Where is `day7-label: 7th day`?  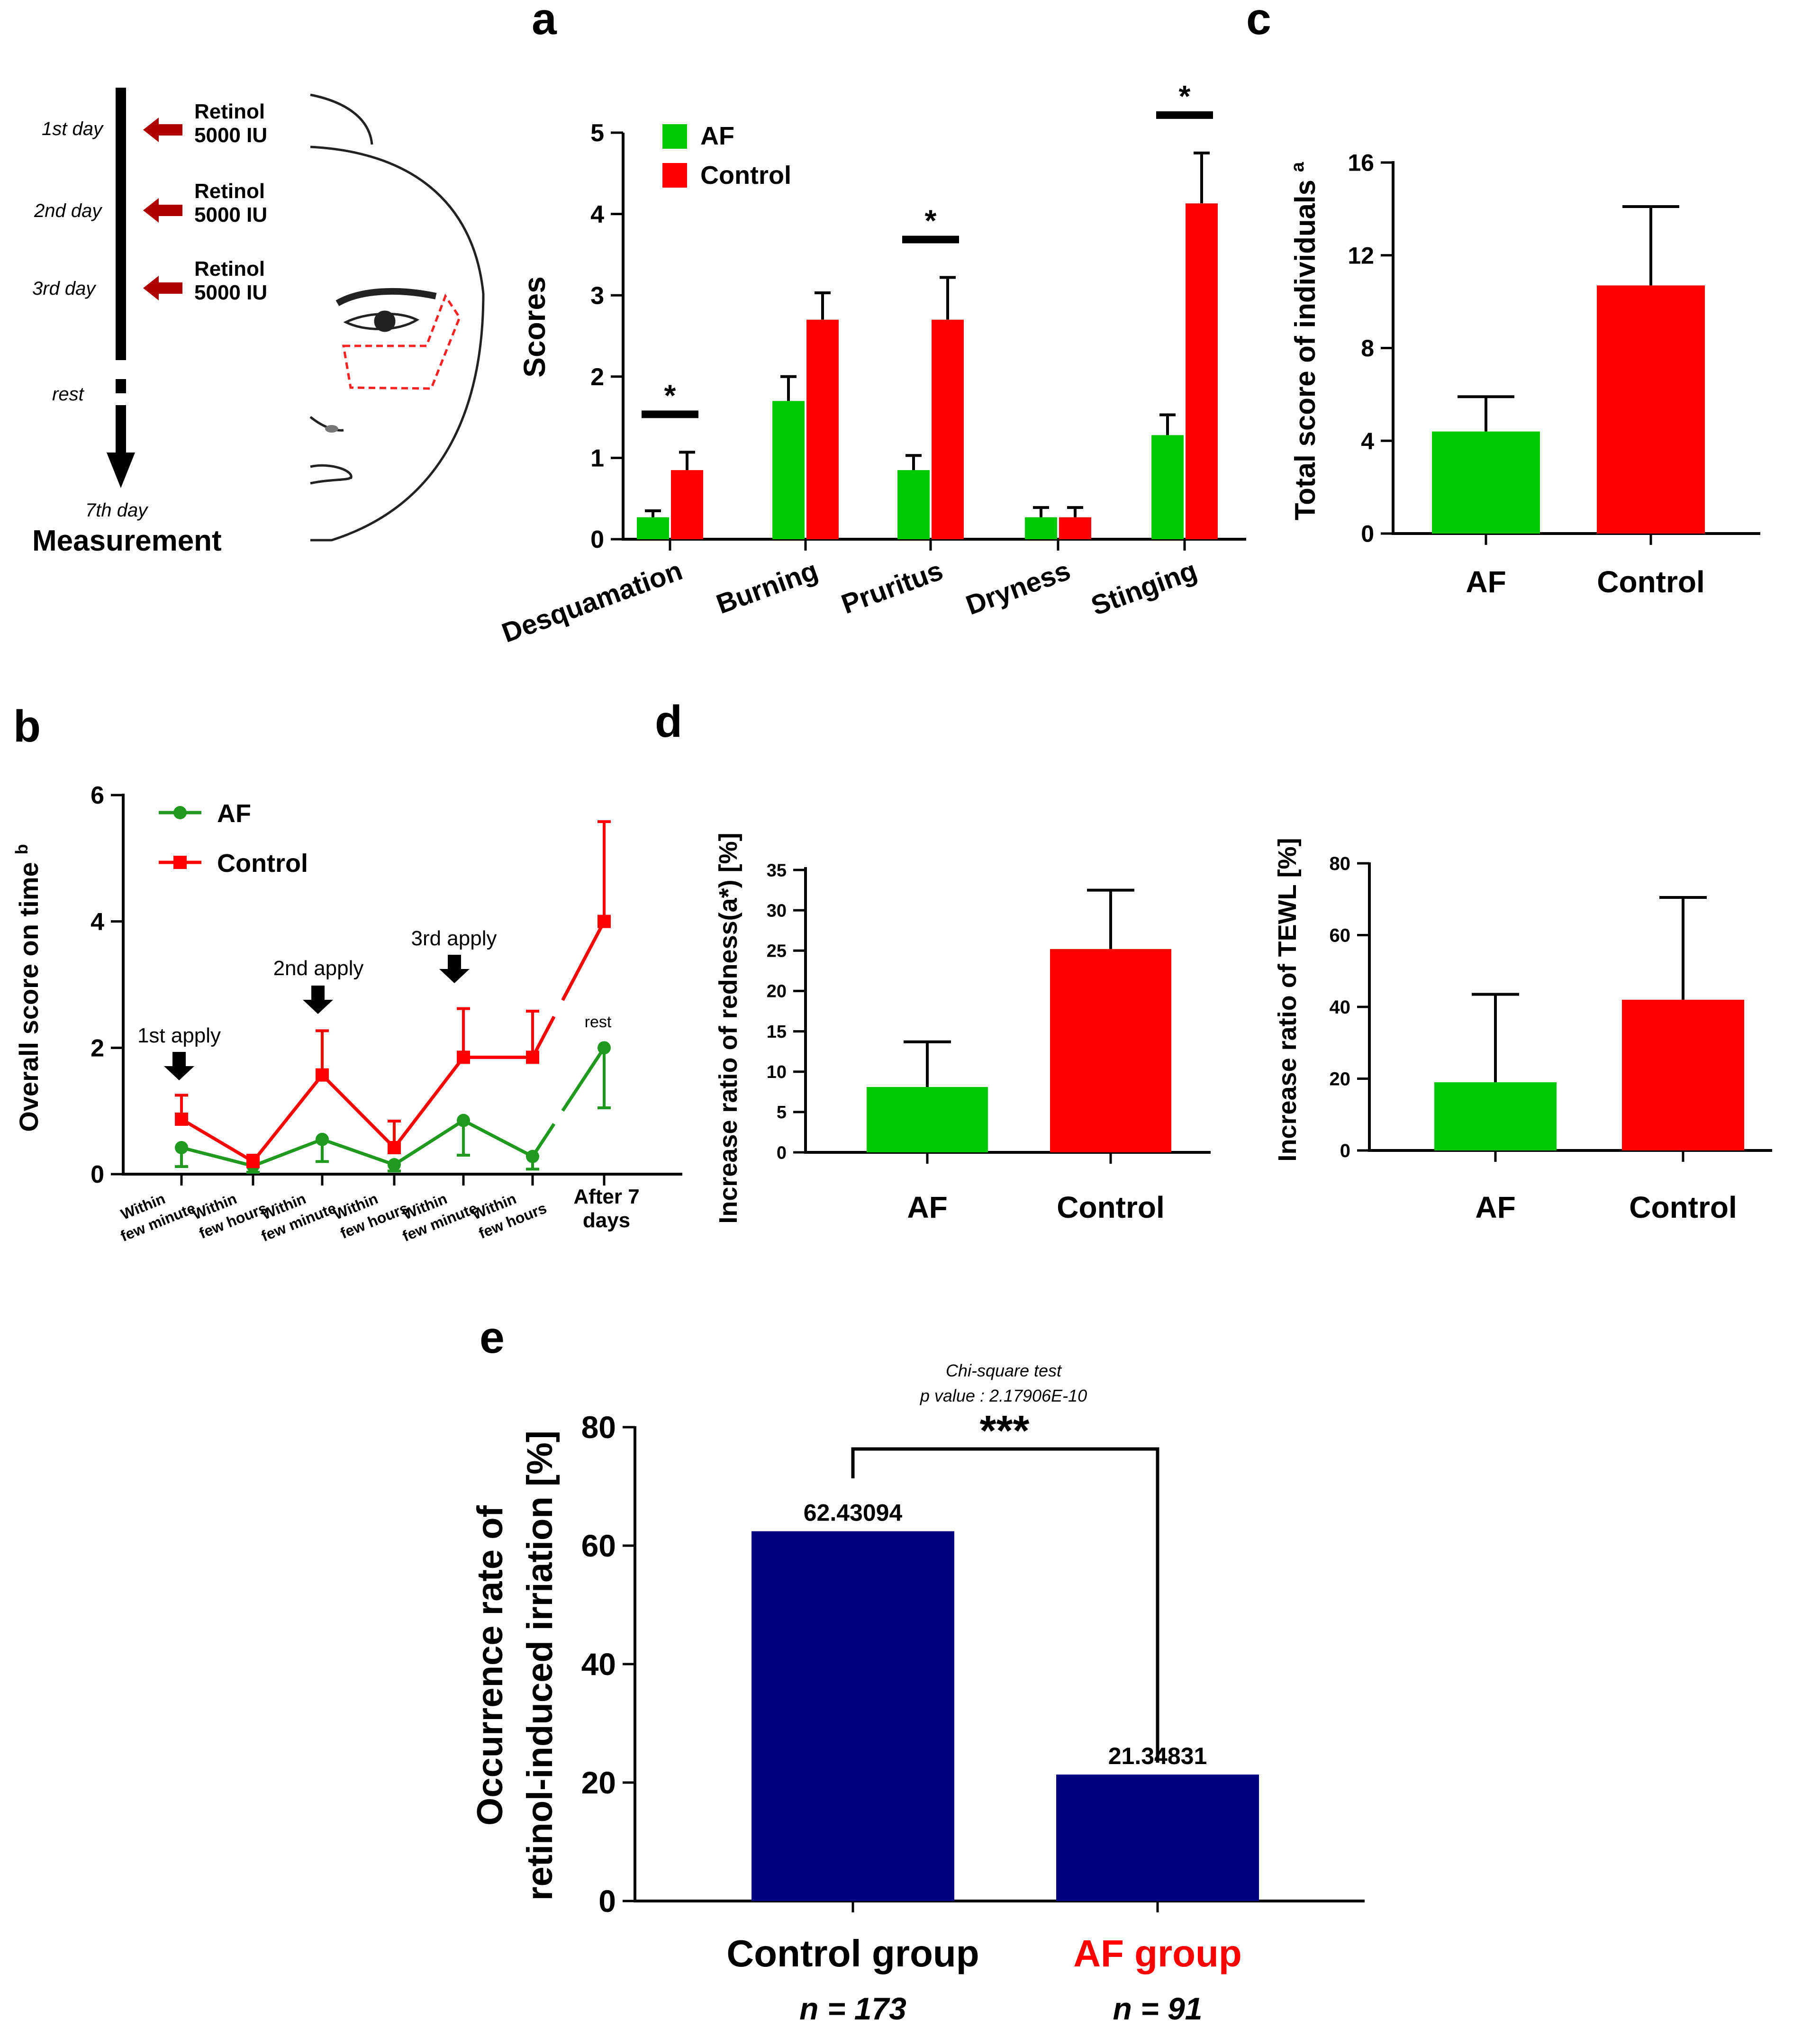 day7-label: 7th day is located at coordinates (117, 510).